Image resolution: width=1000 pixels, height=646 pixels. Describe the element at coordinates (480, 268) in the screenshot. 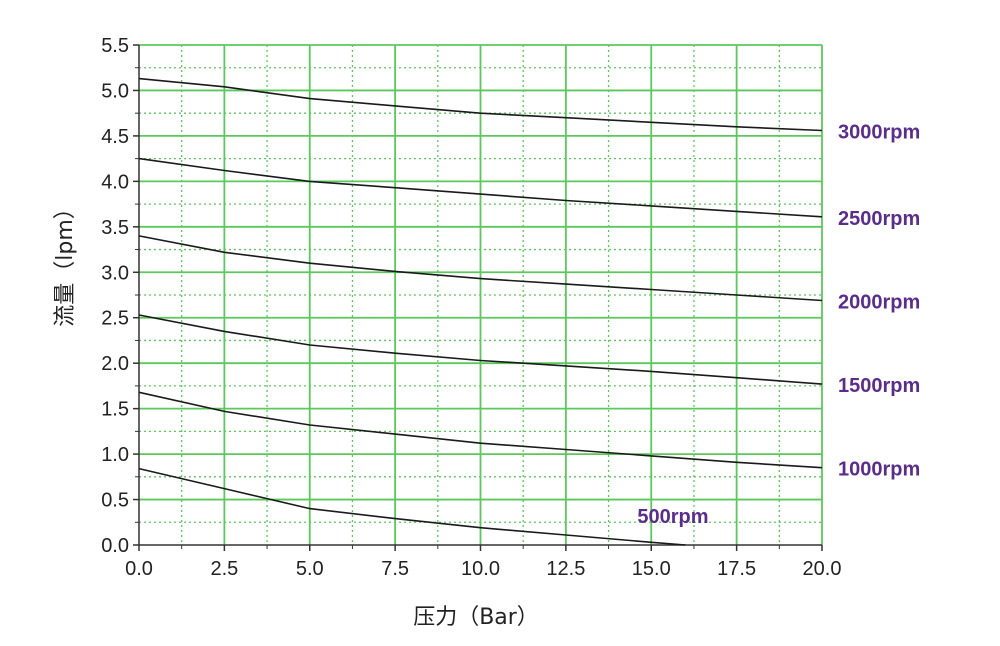

I see `series-line-2000rpm` at that location.